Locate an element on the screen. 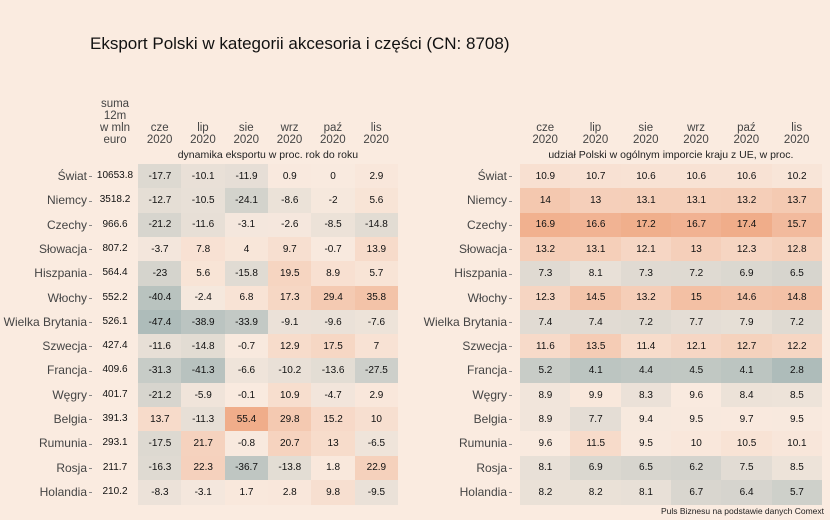  heatmap-cell: -10.5 is located at coordinates (203, 201).